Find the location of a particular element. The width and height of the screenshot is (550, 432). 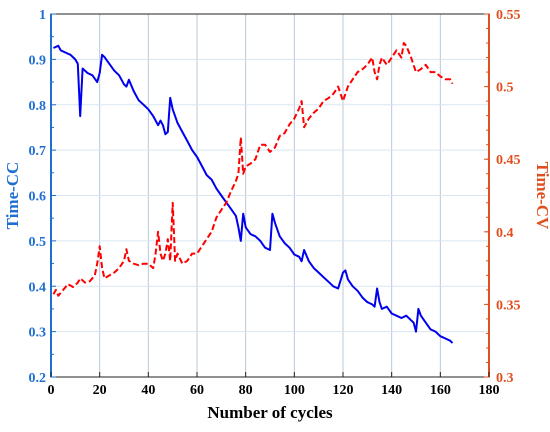

right-tick-label: 0.4 is located at coordinates (505, 233).